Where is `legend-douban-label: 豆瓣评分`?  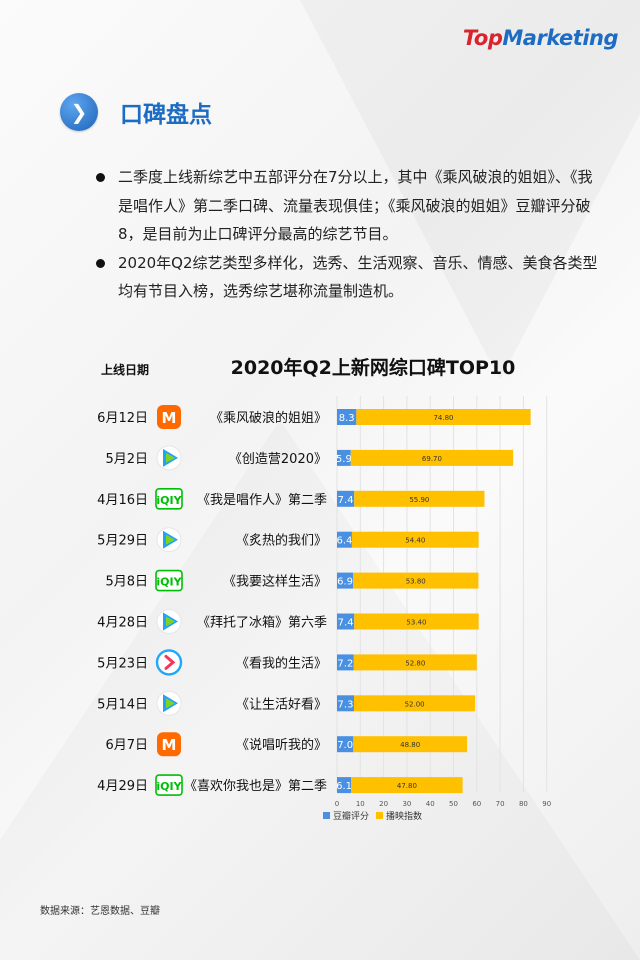
legend-douban-label: 豆瓣评分 is located at coordinates (351, 816).